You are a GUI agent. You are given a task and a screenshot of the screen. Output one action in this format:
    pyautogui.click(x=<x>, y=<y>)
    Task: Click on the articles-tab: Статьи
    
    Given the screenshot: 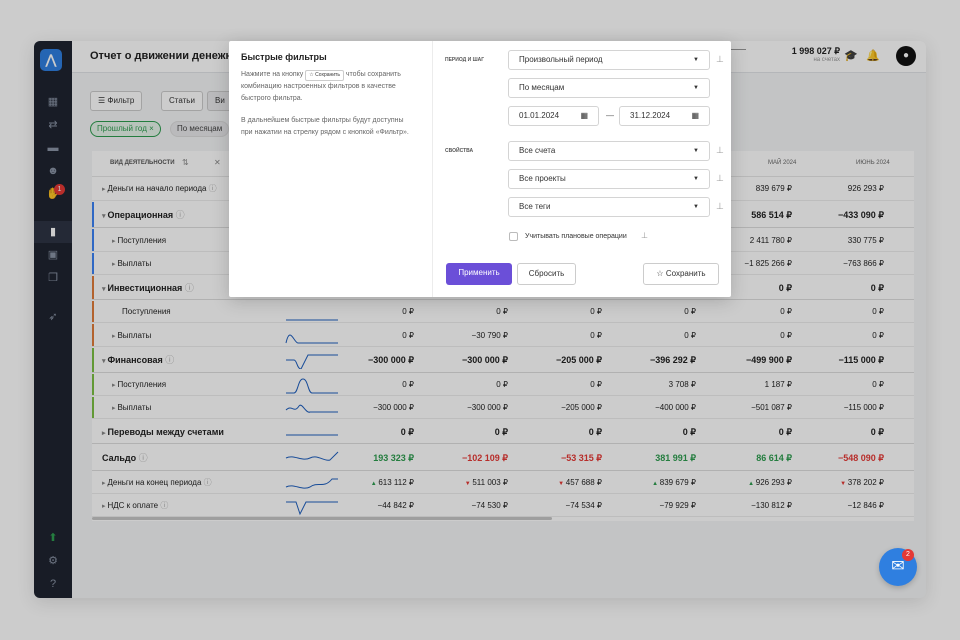 What is the action you would take?
    pyautogui.click(x=182, y=101)
    